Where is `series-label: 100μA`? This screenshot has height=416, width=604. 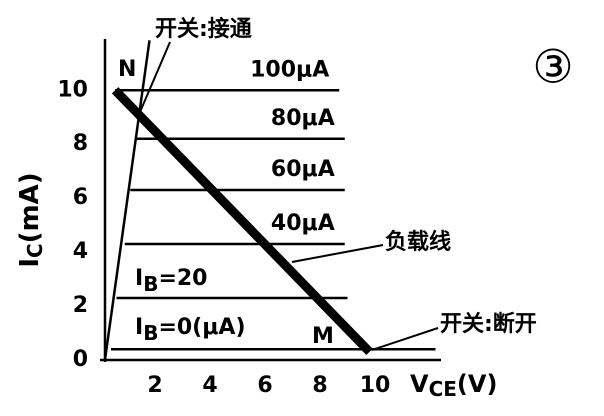
series-label: 100μA is located at coordinates (289, 69).